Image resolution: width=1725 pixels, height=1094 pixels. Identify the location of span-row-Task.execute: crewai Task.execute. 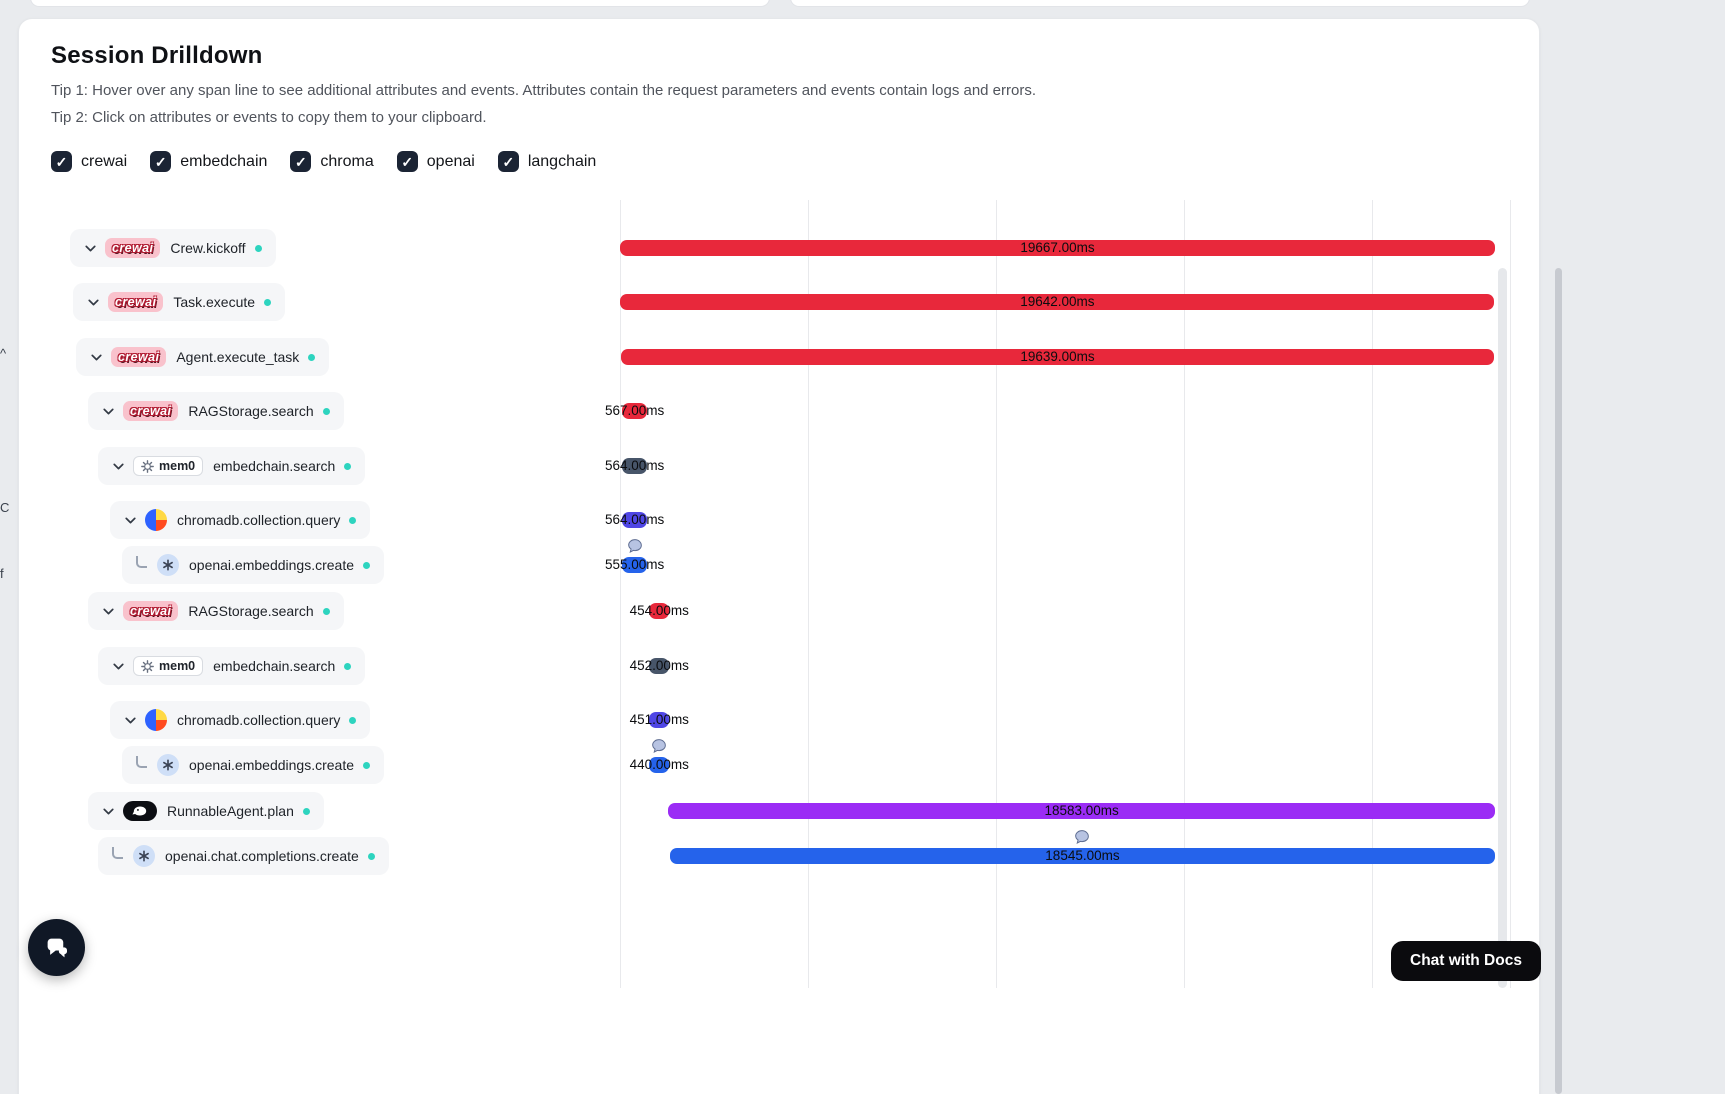
(179, 302).